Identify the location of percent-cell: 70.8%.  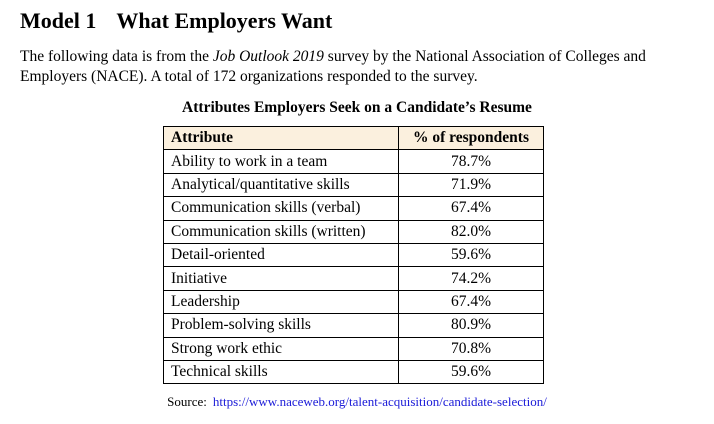
(471, 348).